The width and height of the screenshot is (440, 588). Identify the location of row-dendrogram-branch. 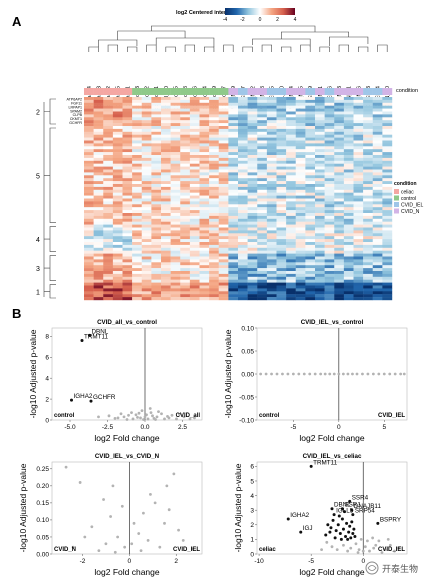
(50, 268).